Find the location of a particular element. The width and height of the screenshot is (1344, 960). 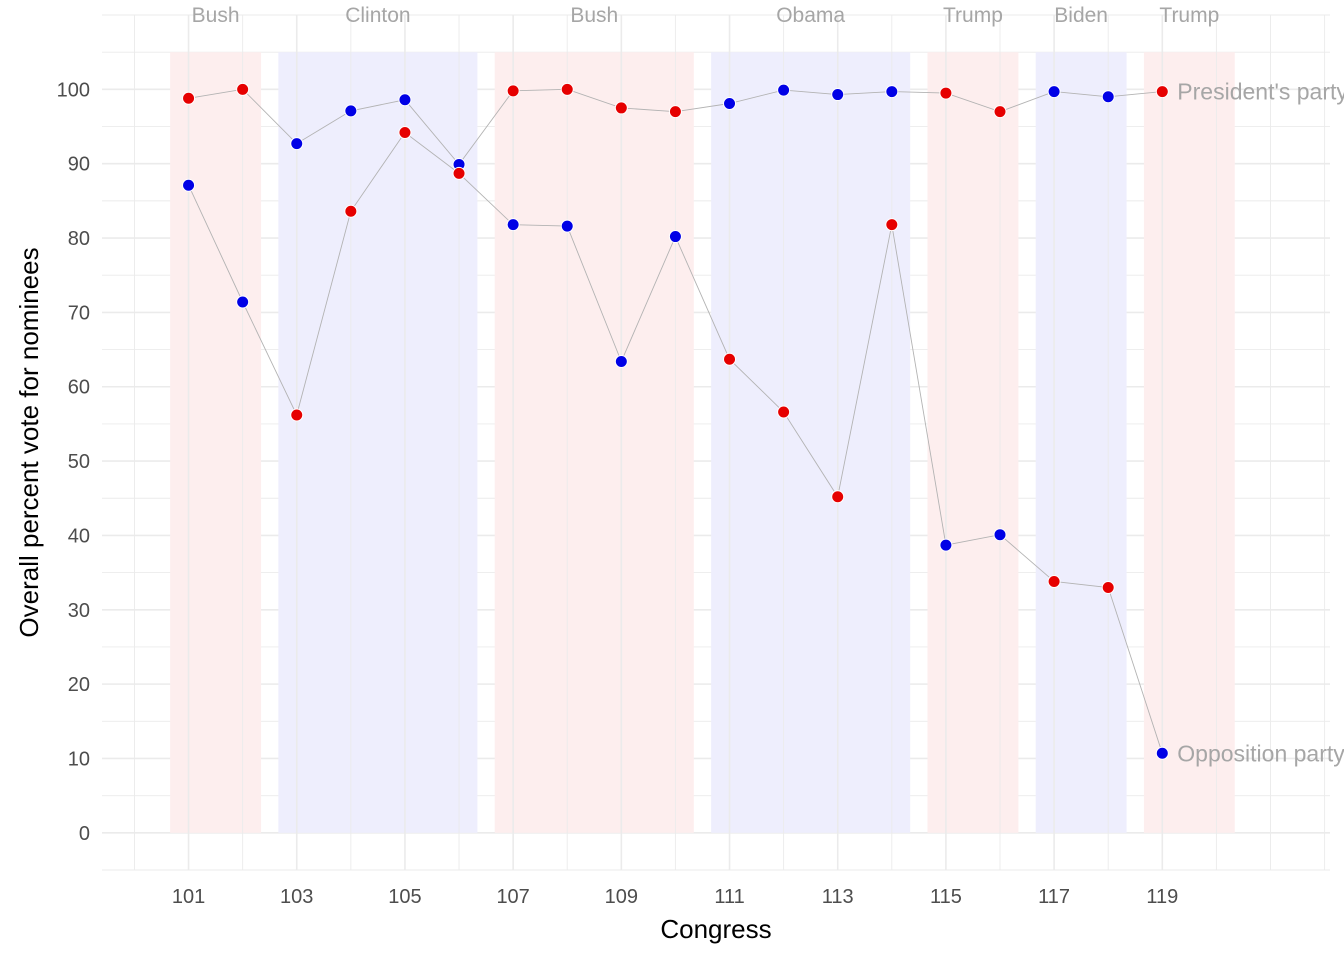

administration-label: Clinton is located at coordinates (377, 15).